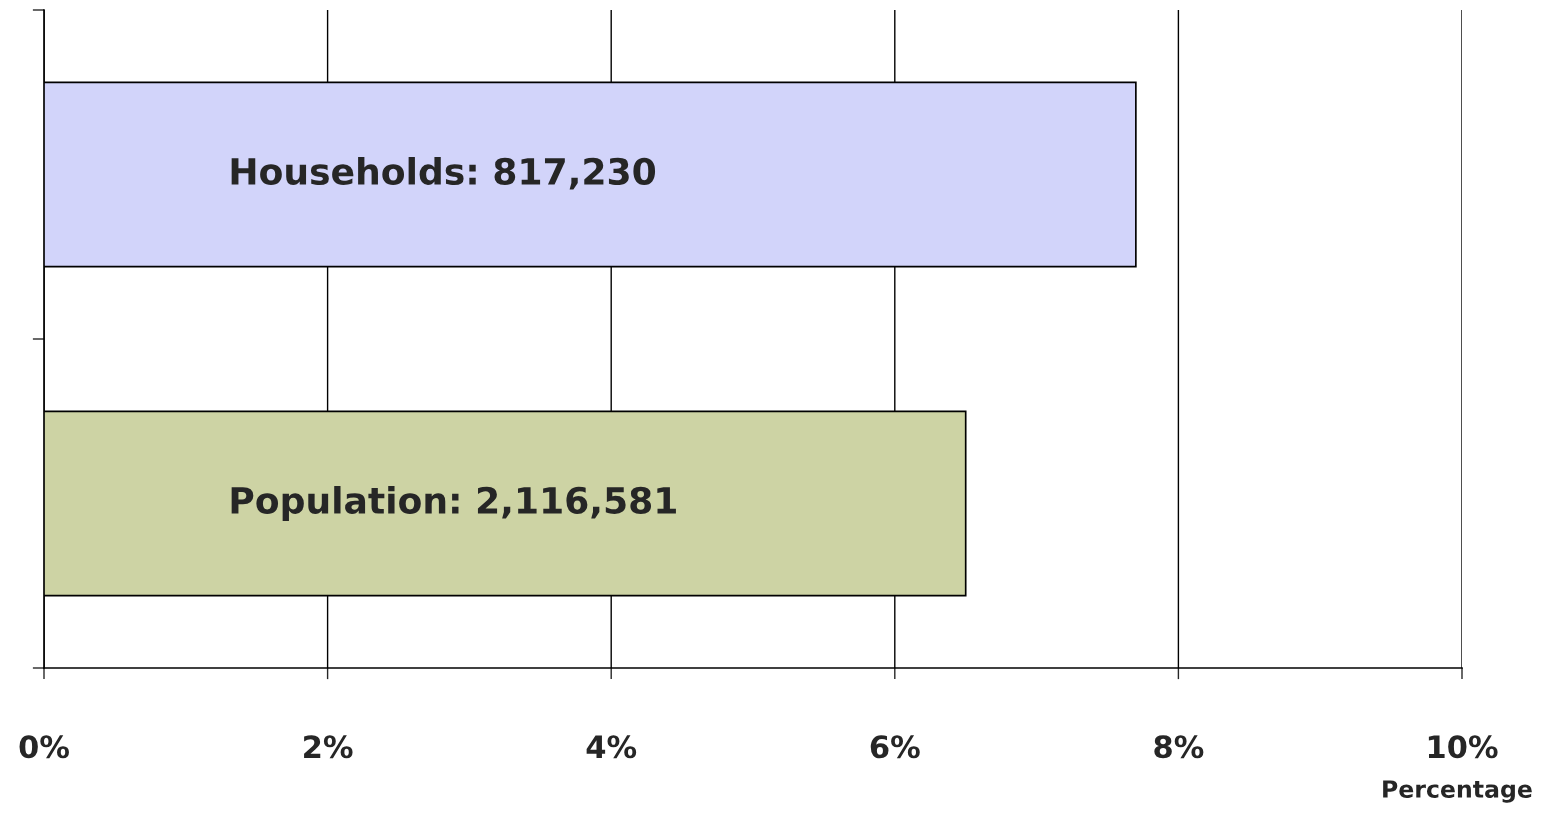  Describe the element at coordinates (1457, 791) in the screenshot. I see `x-axis-title: Percentage` at that location.